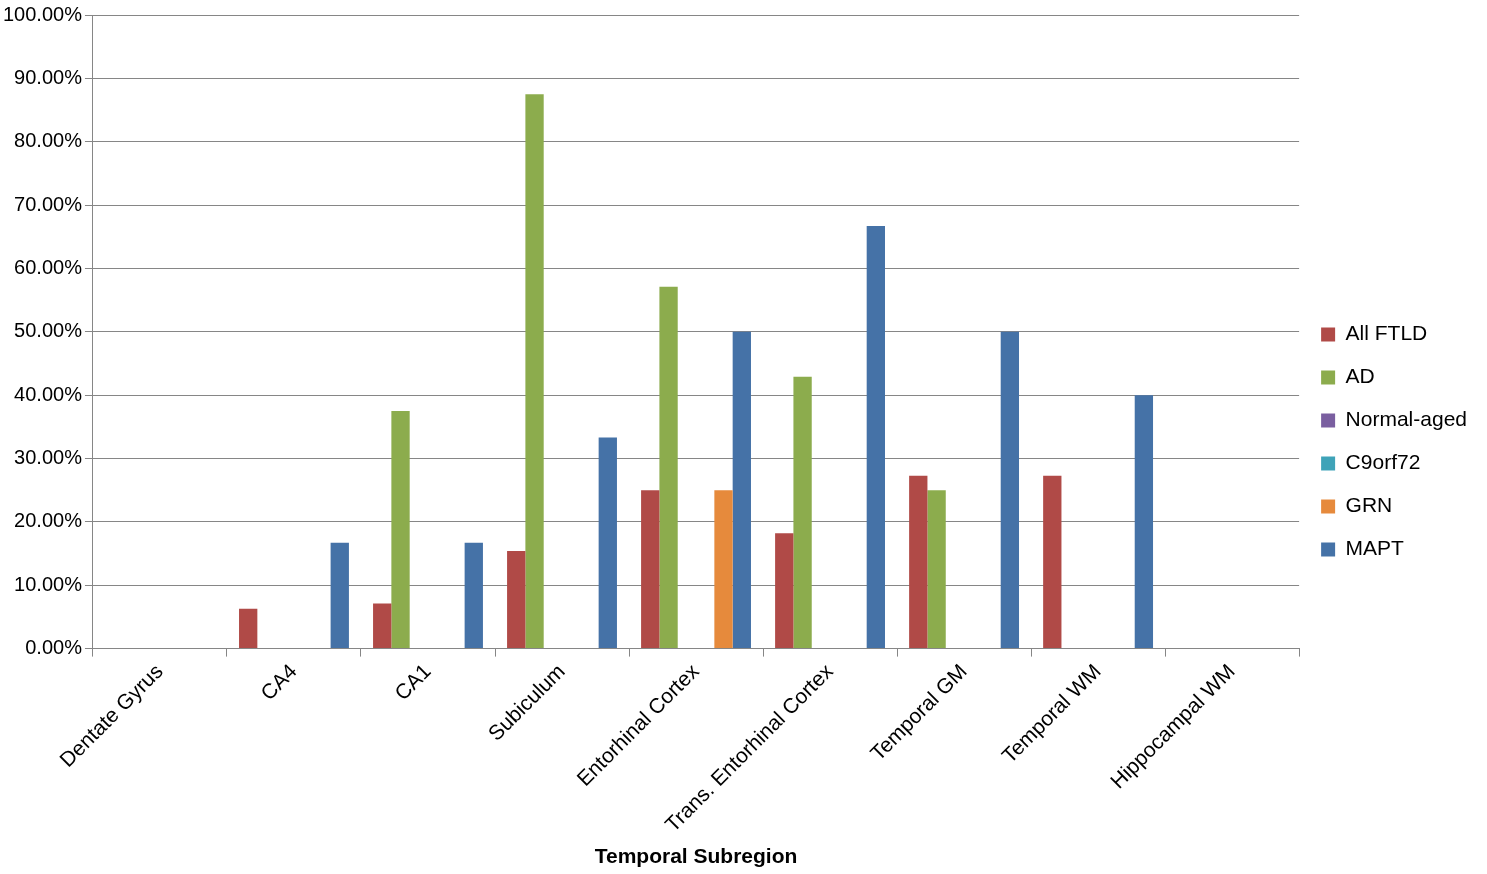 The width and height of the screenshot is (1487, 874). Describe the element at coordinates (1406, 419) in the screenshot. I see `legend-label: Normal-aged` at that location.